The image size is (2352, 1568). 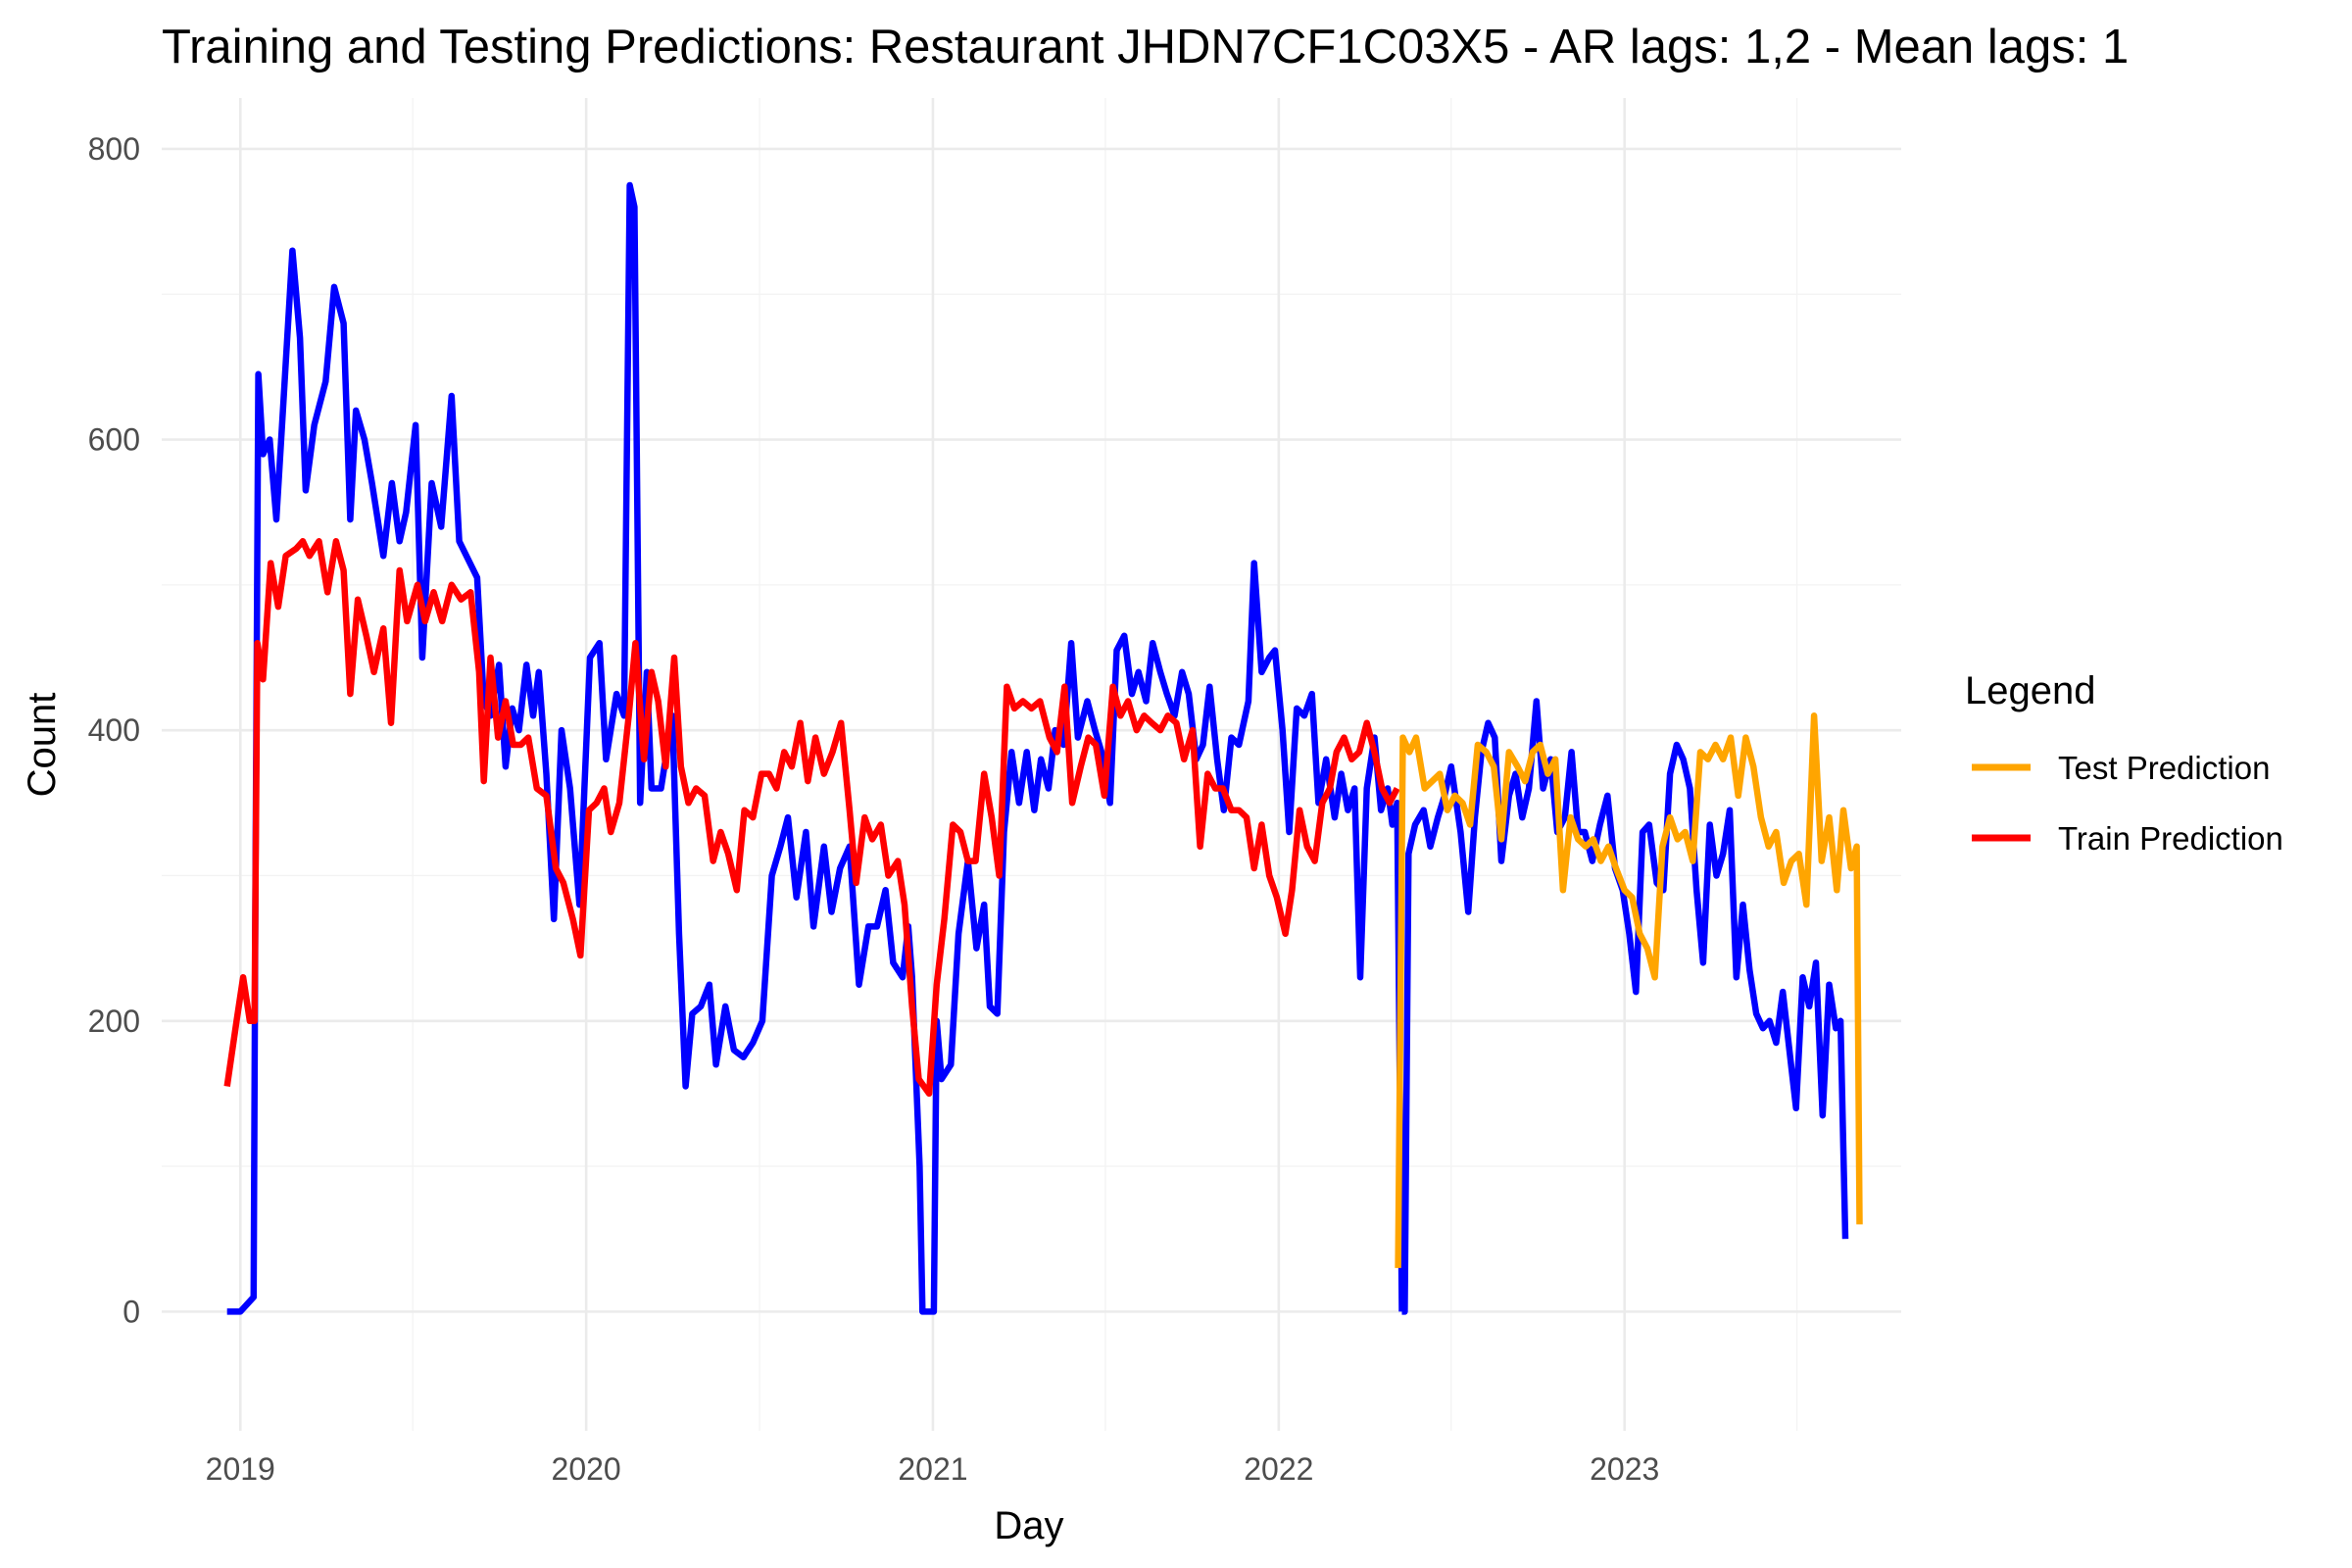 What do you see at coordinates (2030, 690) in the screenshot?
I see `legend-title: Legend` at bounding box center [2030, 690].